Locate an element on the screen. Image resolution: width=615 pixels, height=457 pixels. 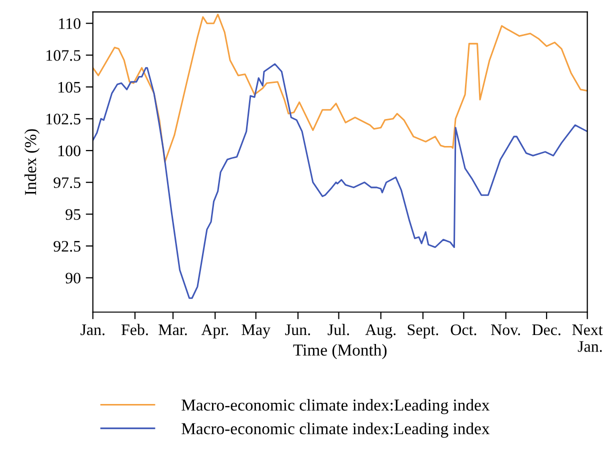
y-tick-label: 92.5 is located at coordinates (67, 246).